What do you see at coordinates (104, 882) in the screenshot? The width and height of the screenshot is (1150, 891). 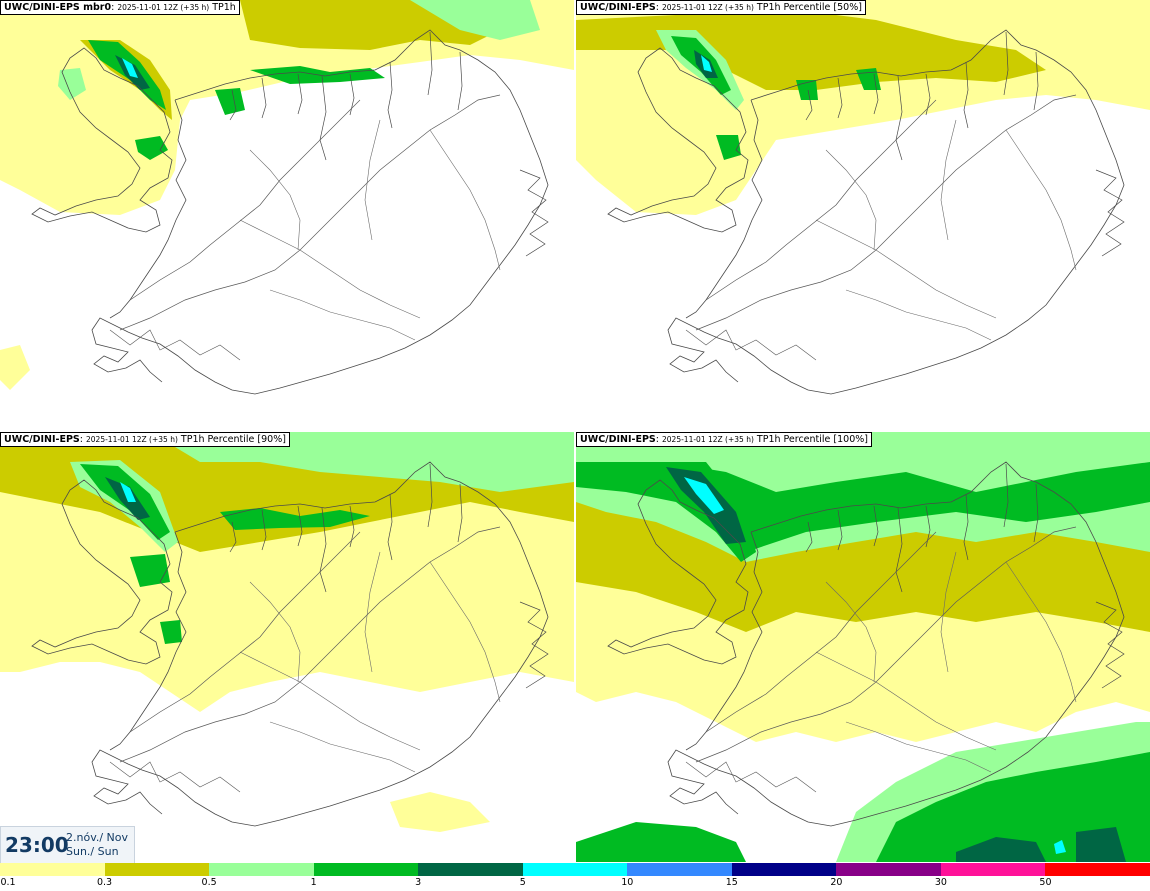 I see `colorbar-label: 0.3` at bounding box center [104, 882].